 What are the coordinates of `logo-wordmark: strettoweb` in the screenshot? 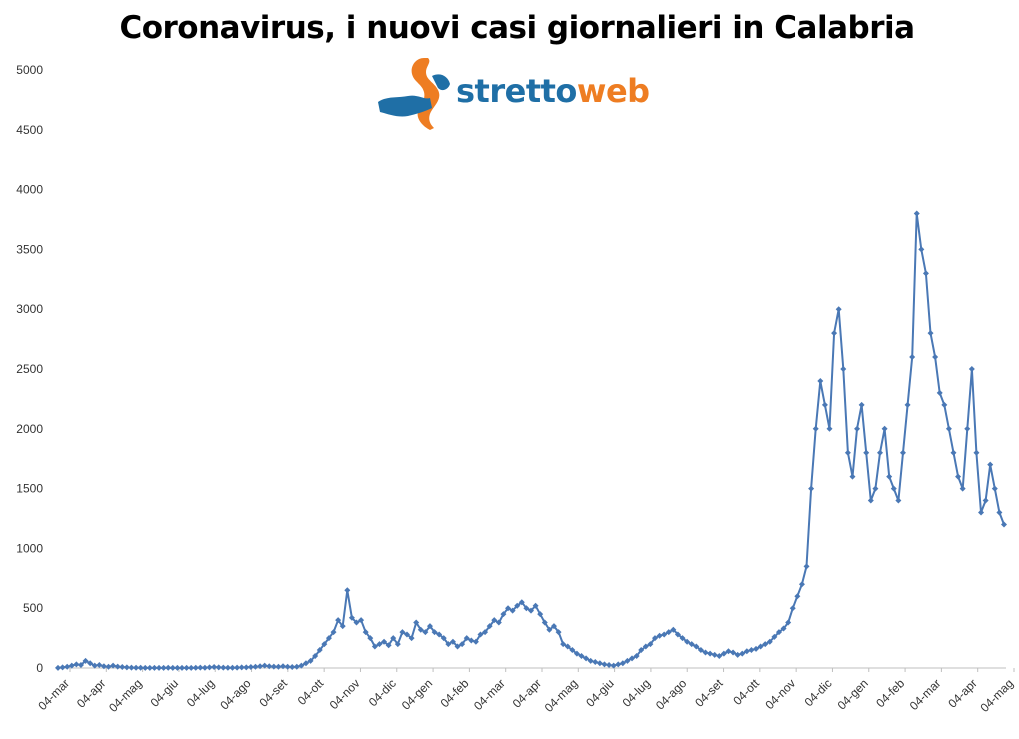 It's located at (553, 91).